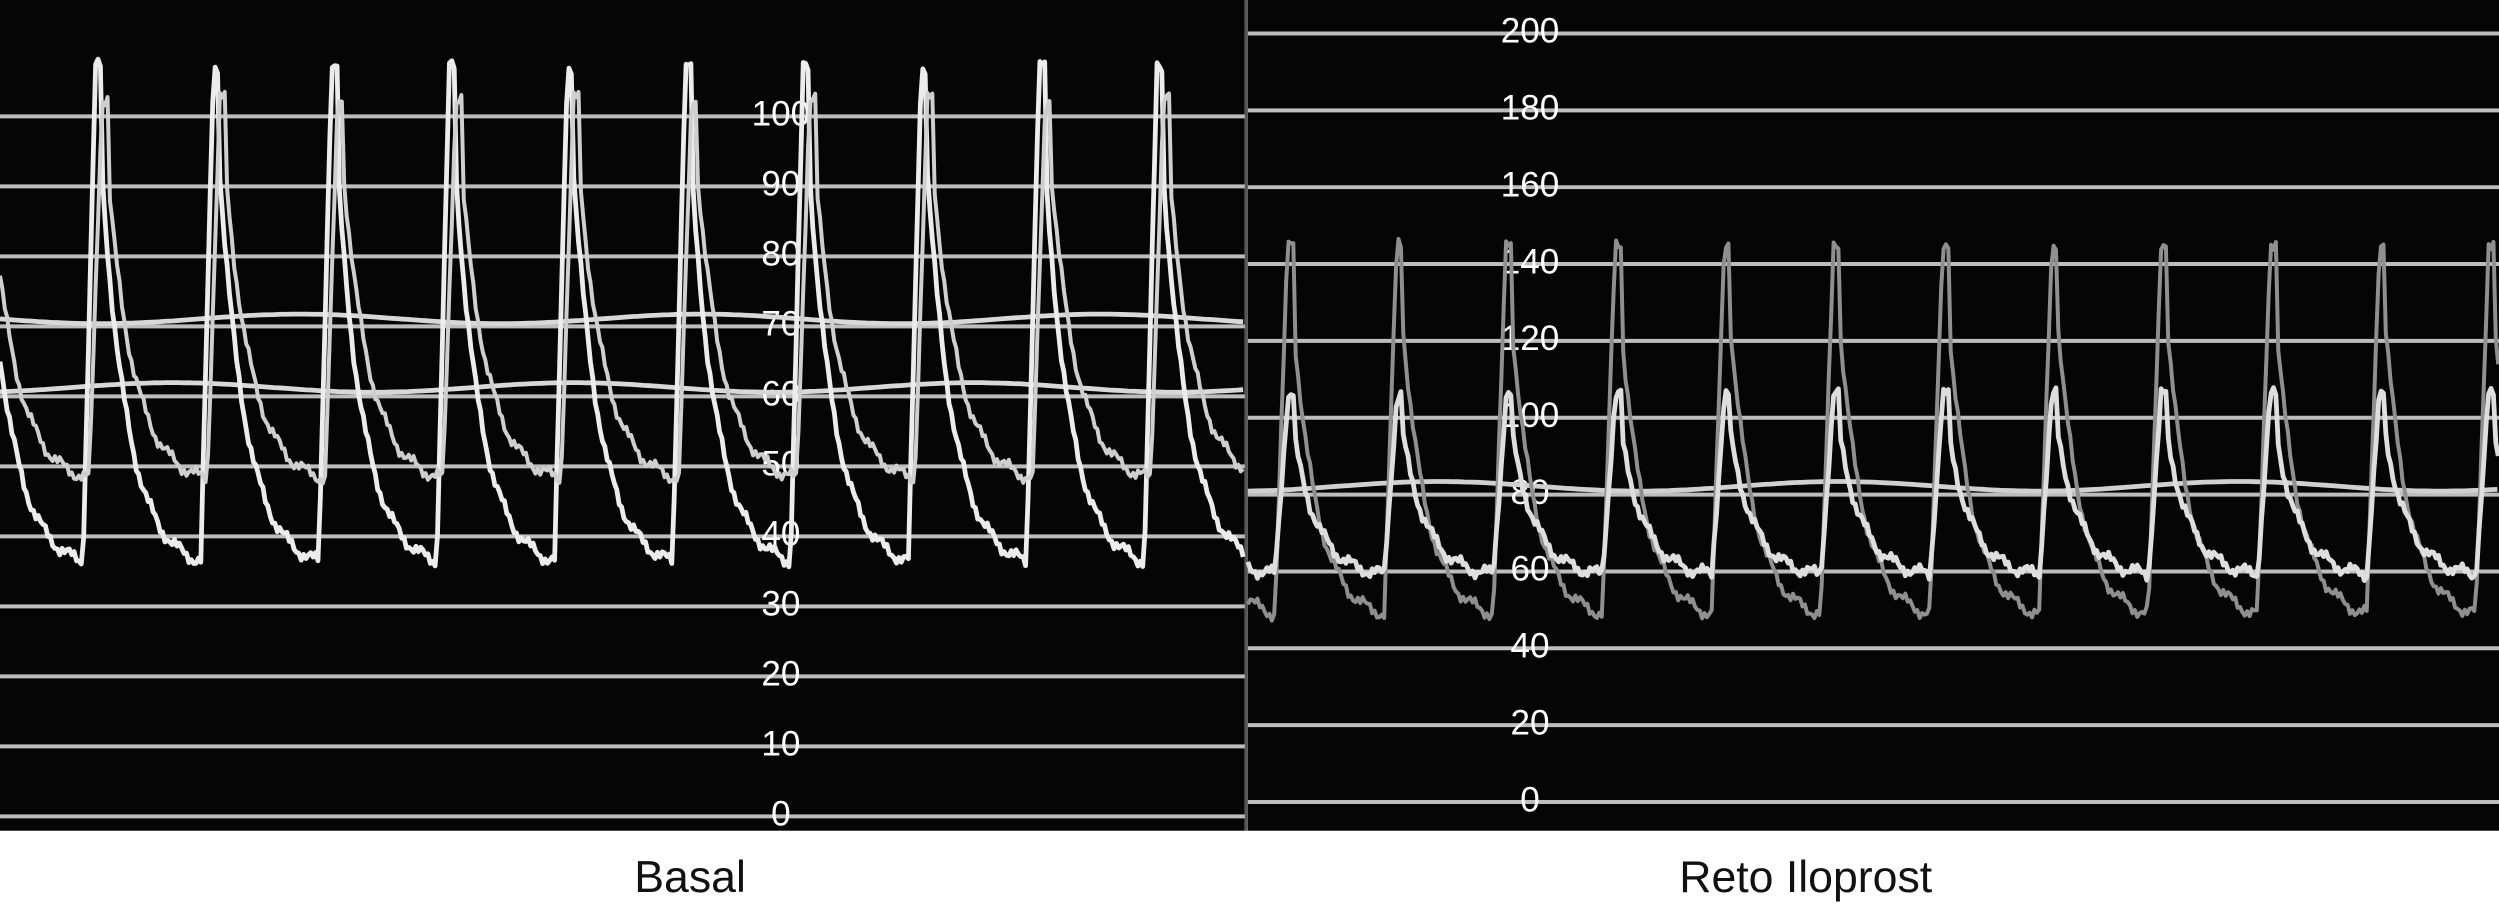 The image size is (2499, 920). What do you see at coordinates (690, 877) in the screenshot?
I see `panel-caption: Basal` at bounding box center [690, 877].